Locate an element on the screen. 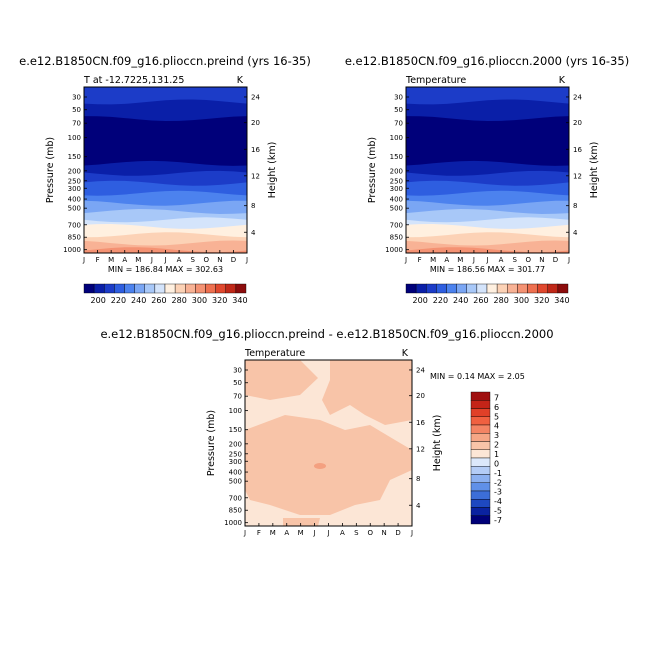 This screenshot has width=654, height=655. colorbar-label: 260 is located at coordinates (480, 300).